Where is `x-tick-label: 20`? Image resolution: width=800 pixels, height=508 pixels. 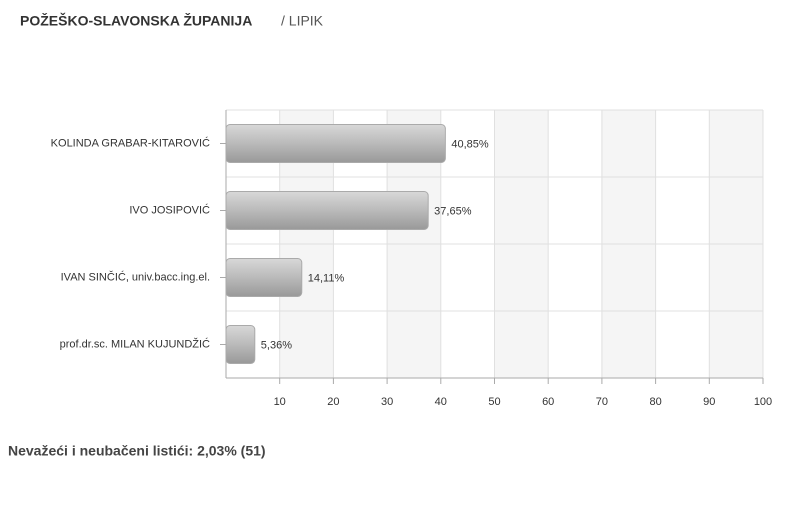
x-tick-label: 20 is located at coordinates (333, 402).